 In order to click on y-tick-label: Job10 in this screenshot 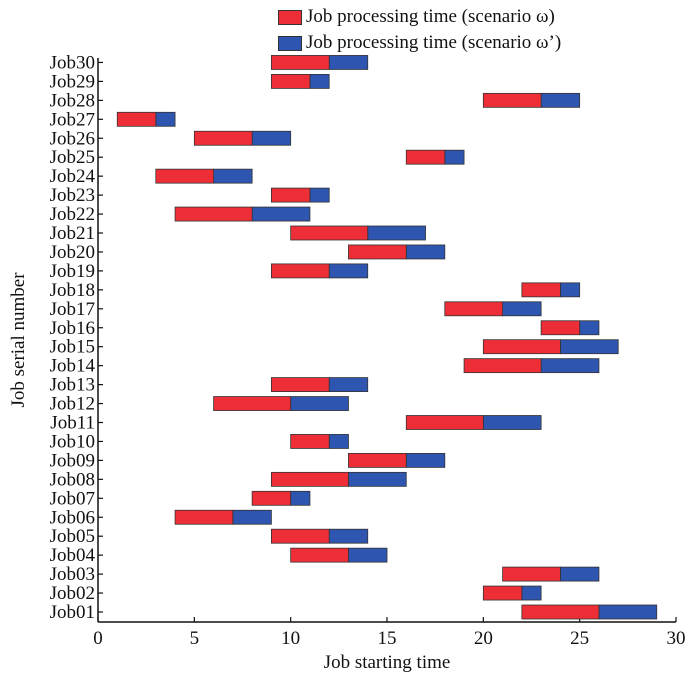, I will do `click(72, 441)`.